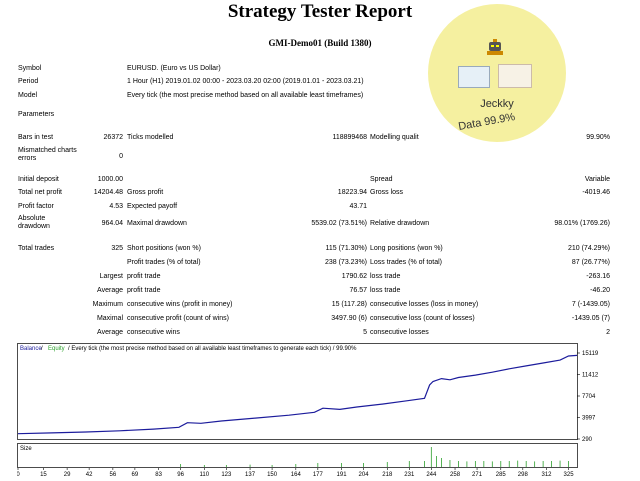 Image resolution: width=640 pixels, height=481 pixels. Describe the element at coordinates (36, 114) in the screenshot. I see `parameters-label: Parameters` at that location.